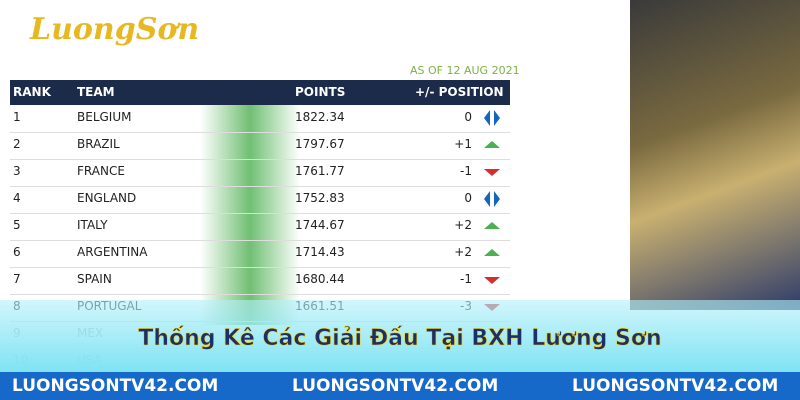  Describe the element at coordinates (260, 254) in the screenshot. I see `table-row: 6 ARGENTINA 1714.43 +2` at that location.